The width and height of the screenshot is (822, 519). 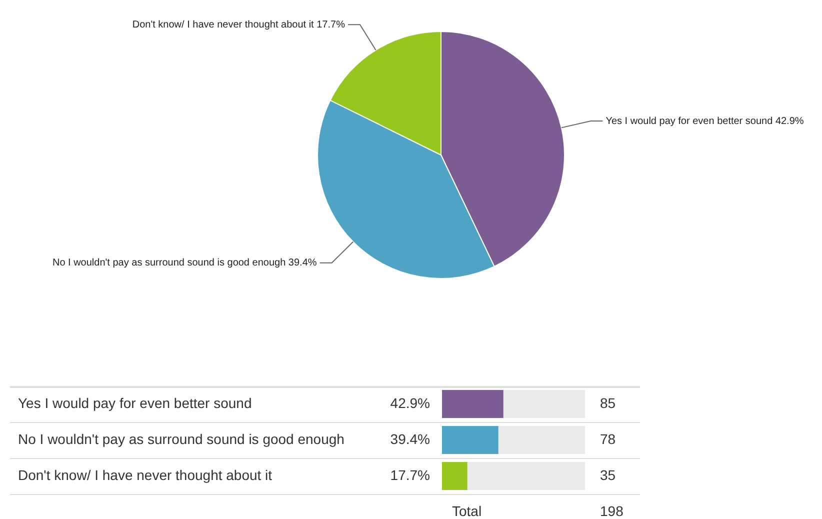 What do you see at coordinates (608, 438) in the screenshot?
I see `text: 78` at bounding box center [608, 438].